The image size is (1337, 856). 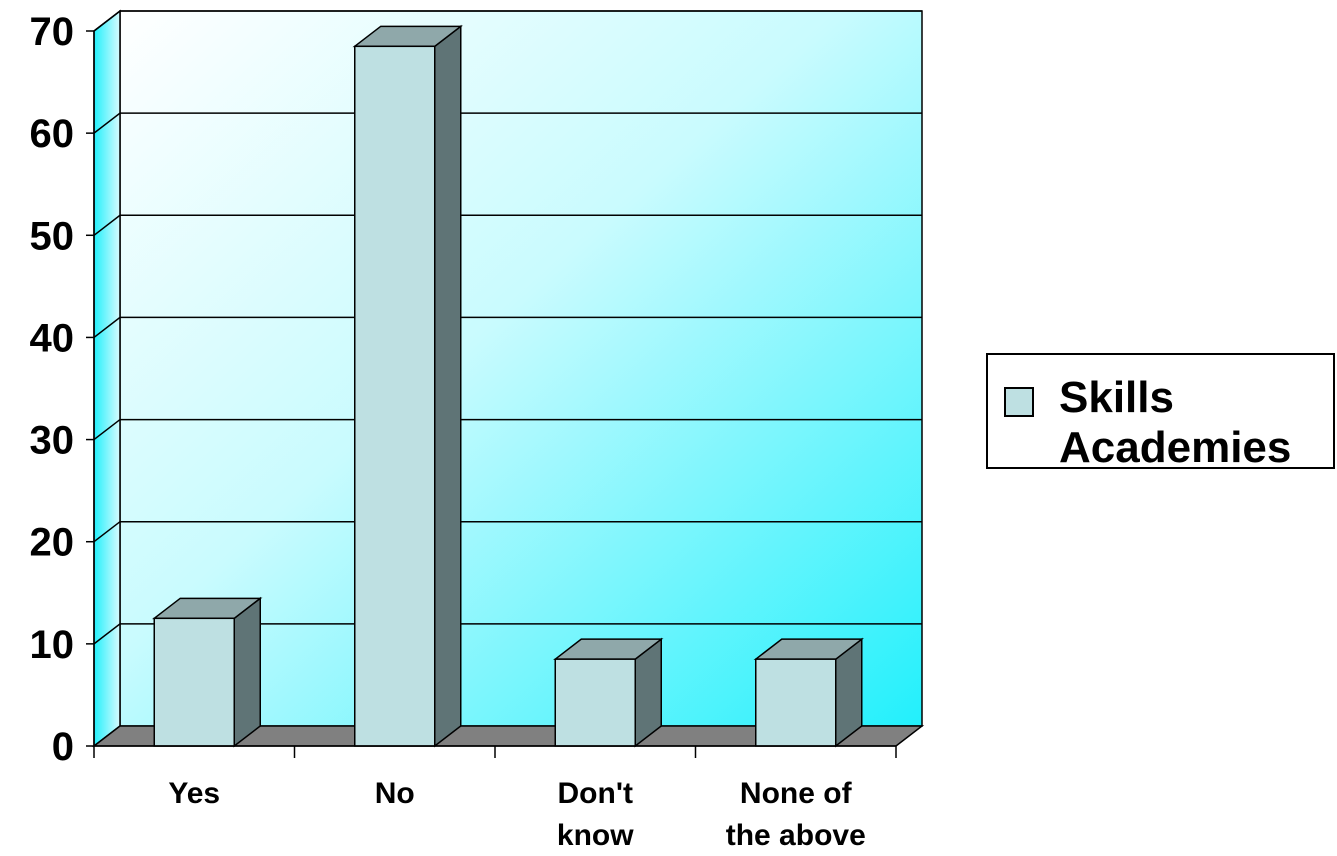 What do you see at coordinates (595, 835) in the screenshot?
I see `x-tick-label: know` at bounding box center [595, 835].